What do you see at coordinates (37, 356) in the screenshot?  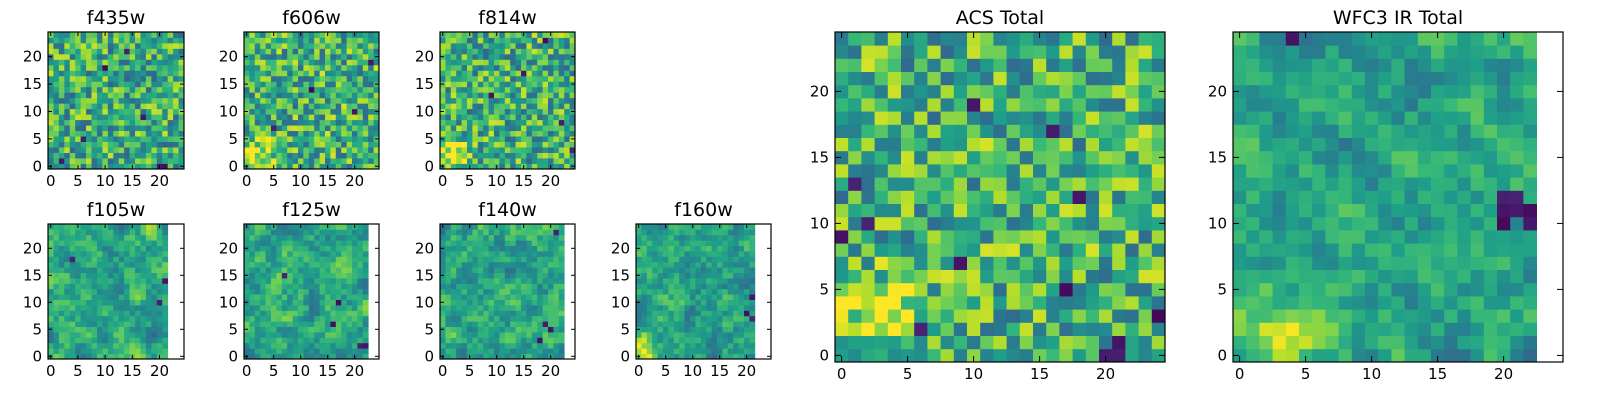 I see `y-tick-label: 0` at bounding box center [37, 356].